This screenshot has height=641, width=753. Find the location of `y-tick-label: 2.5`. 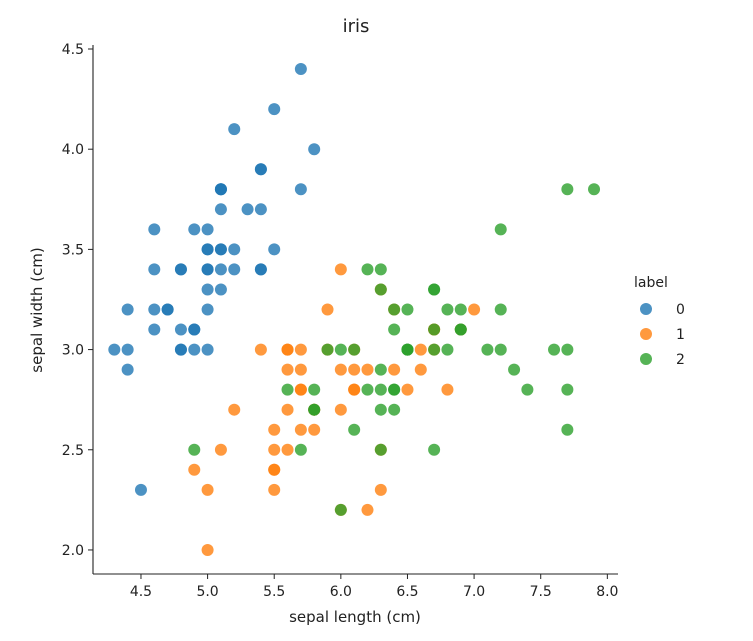

y-tick-label: 2.5 is located at coordinates (73, 451).